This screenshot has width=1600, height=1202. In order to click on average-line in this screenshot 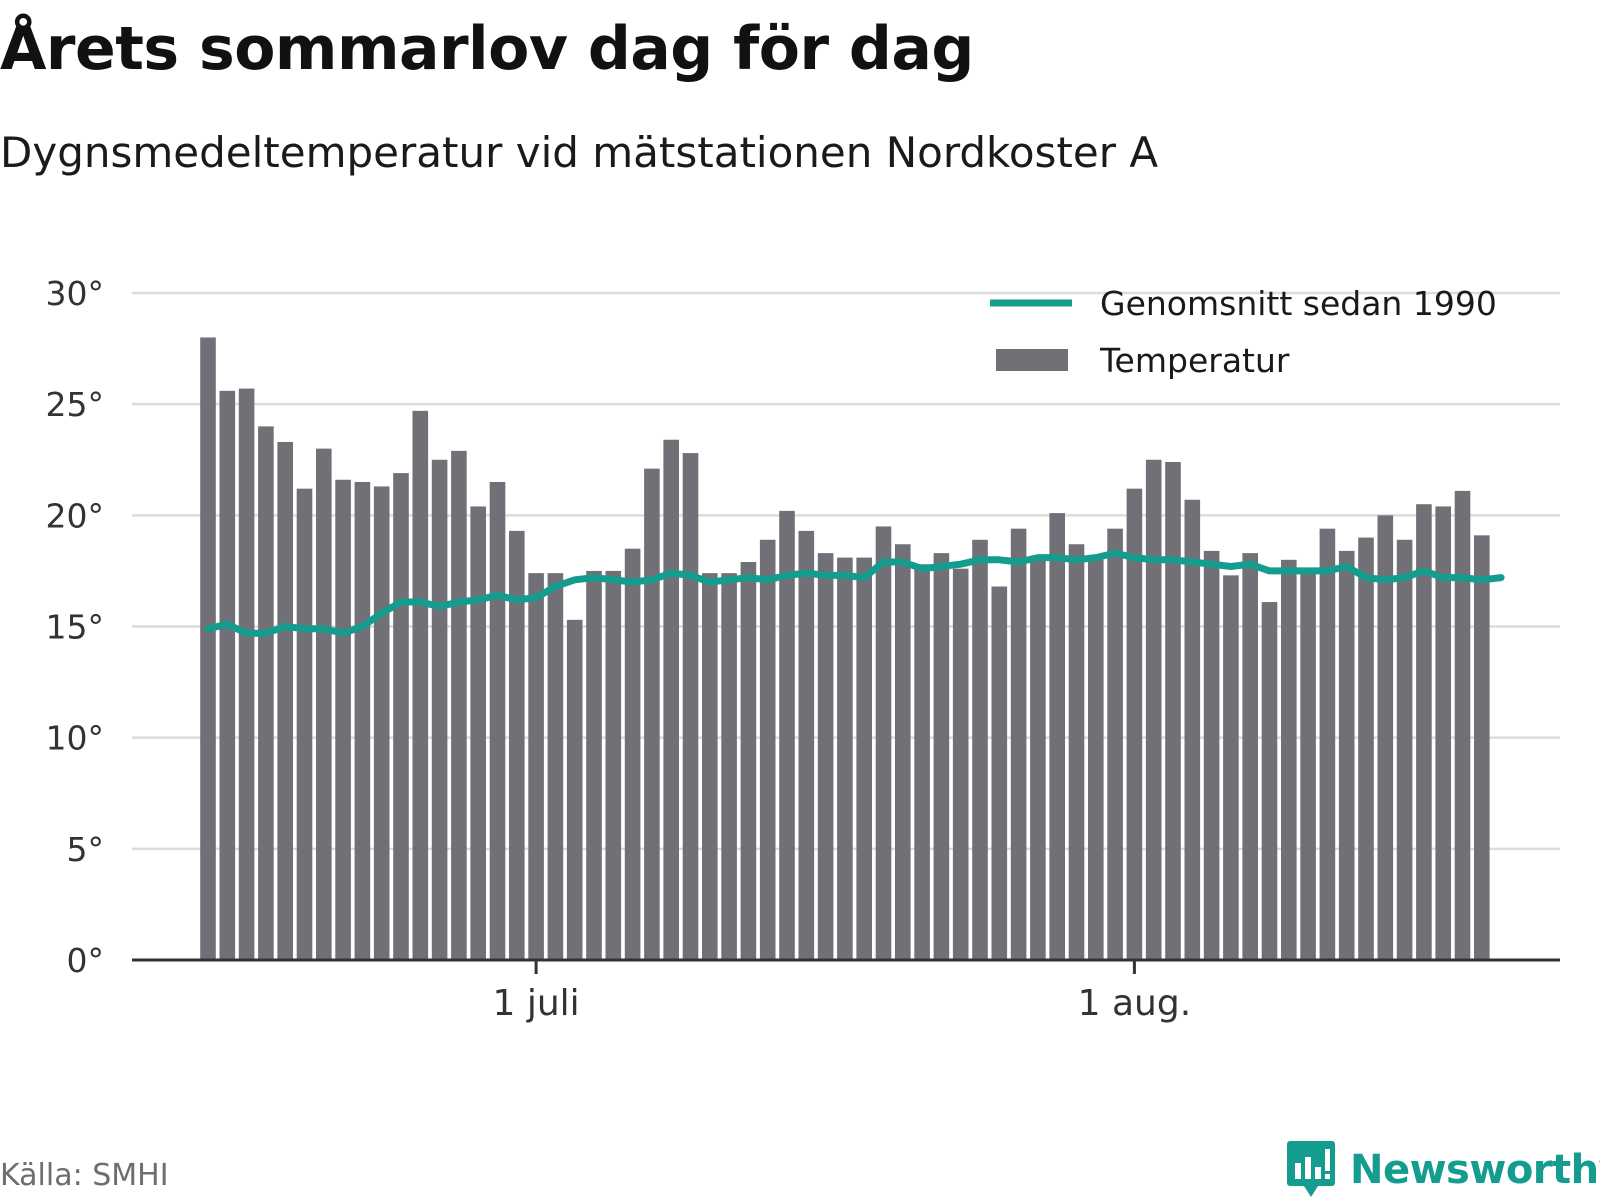, I will do `click(854, 593)`.